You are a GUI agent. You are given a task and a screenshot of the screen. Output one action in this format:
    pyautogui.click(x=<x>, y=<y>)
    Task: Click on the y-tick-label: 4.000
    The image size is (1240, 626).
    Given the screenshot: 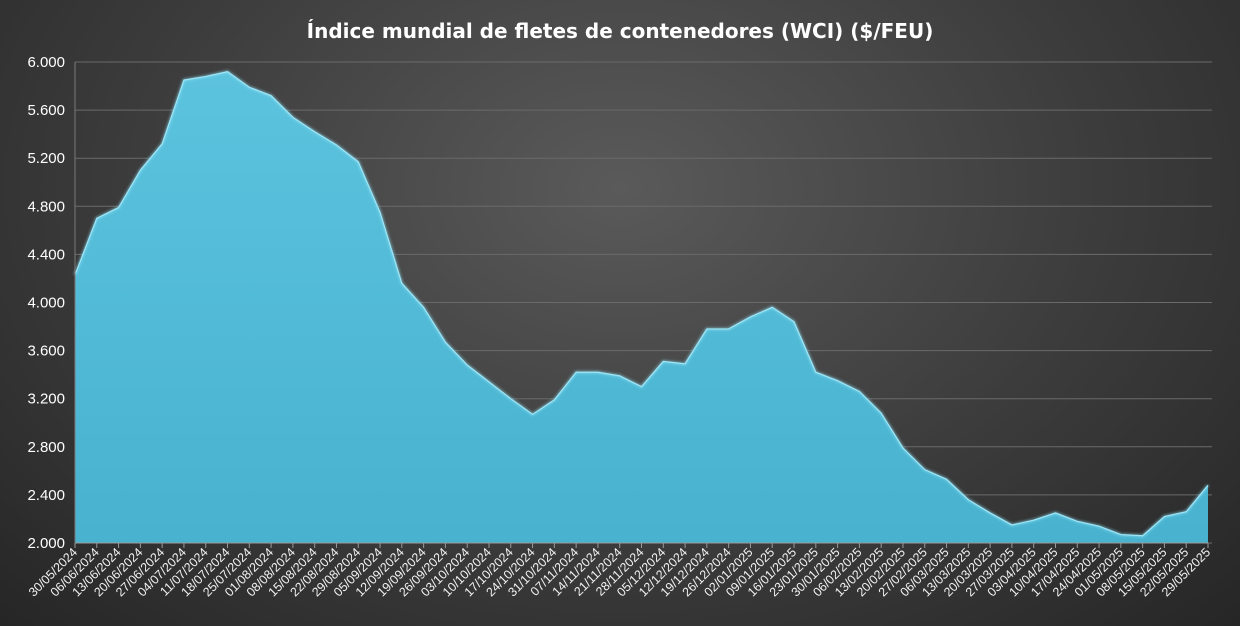 What is the action you would take?
    pyautogui.click(x=46, y=303)
    